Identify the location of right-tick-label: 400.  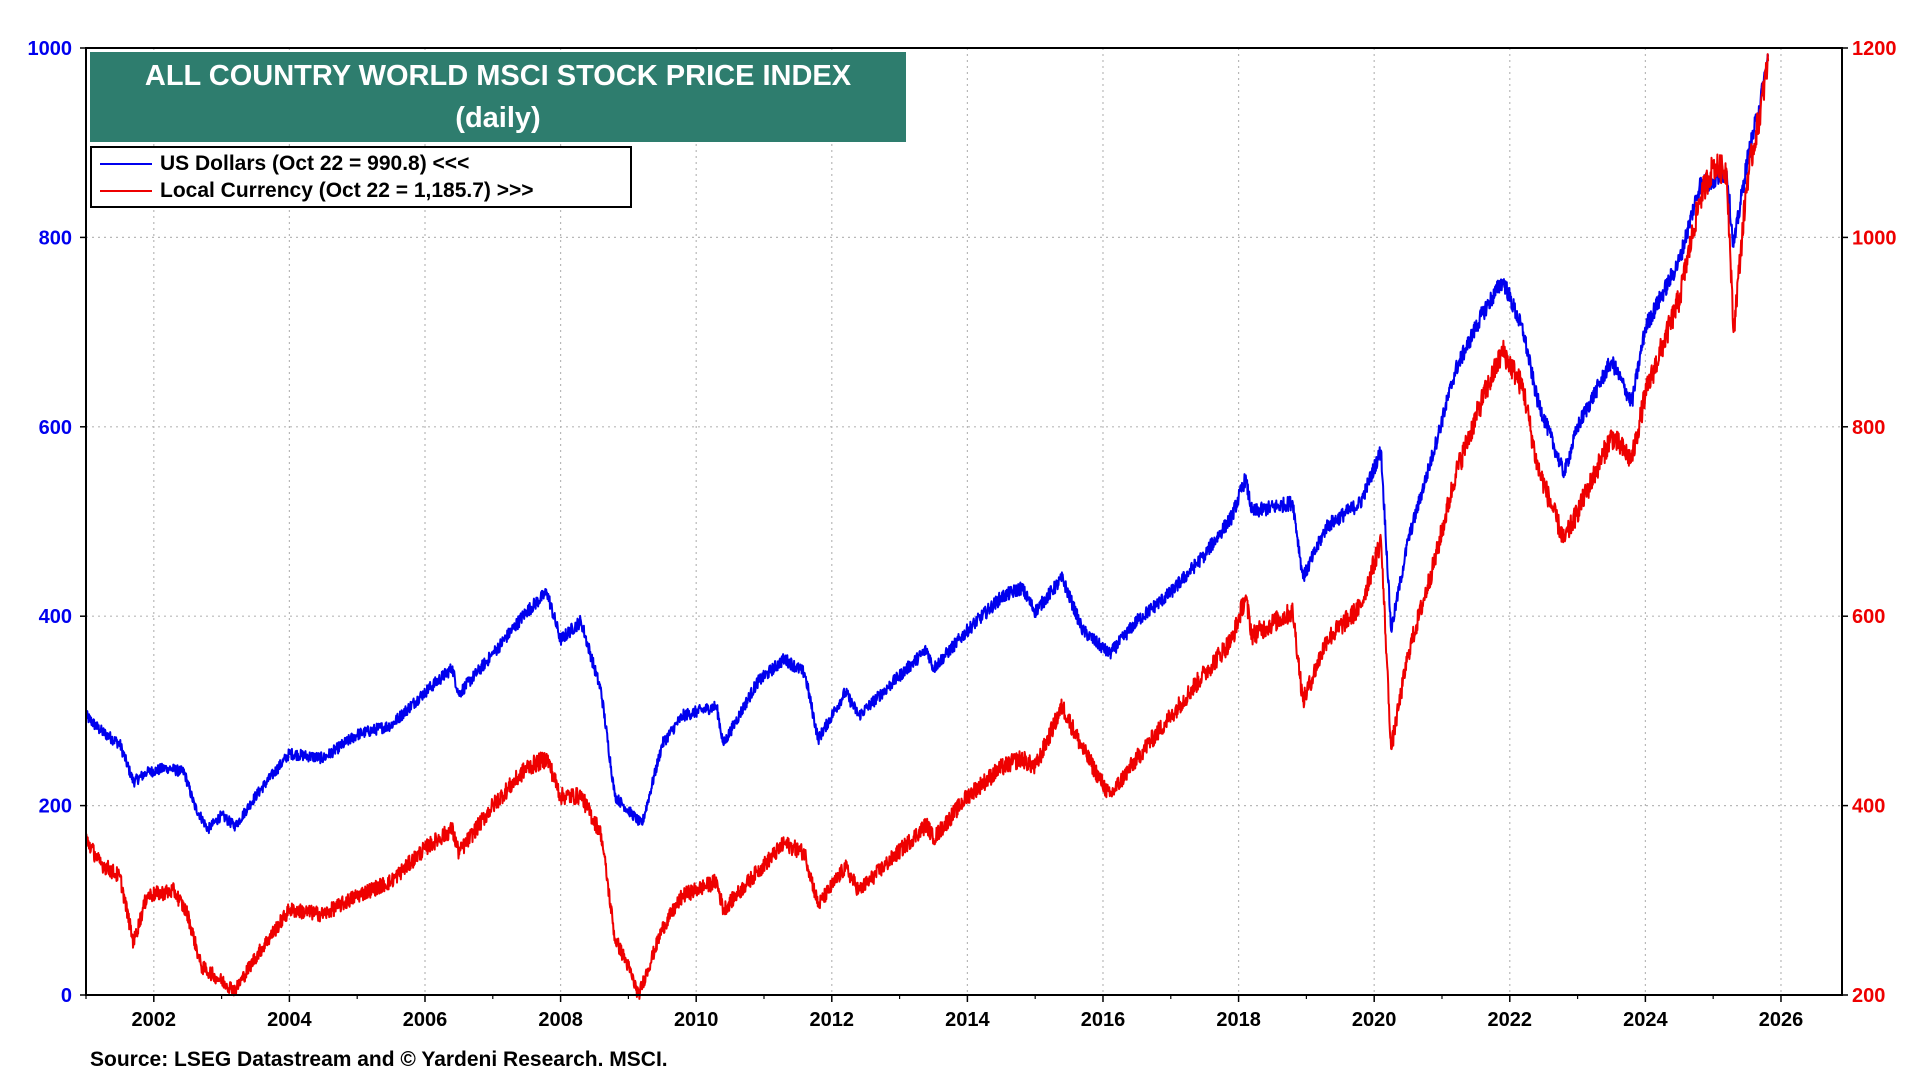
(1868, 807).